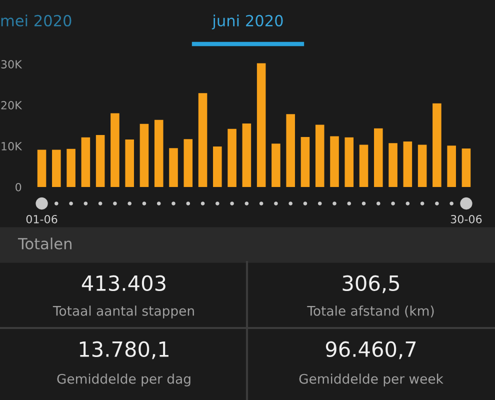 Image resolution: width=495 pixels, height=400 pixels. What do you see at coordinates (11, 105) in the screenshot?
I see `y-tick-label: 20K` at bounding box center [11, 105].